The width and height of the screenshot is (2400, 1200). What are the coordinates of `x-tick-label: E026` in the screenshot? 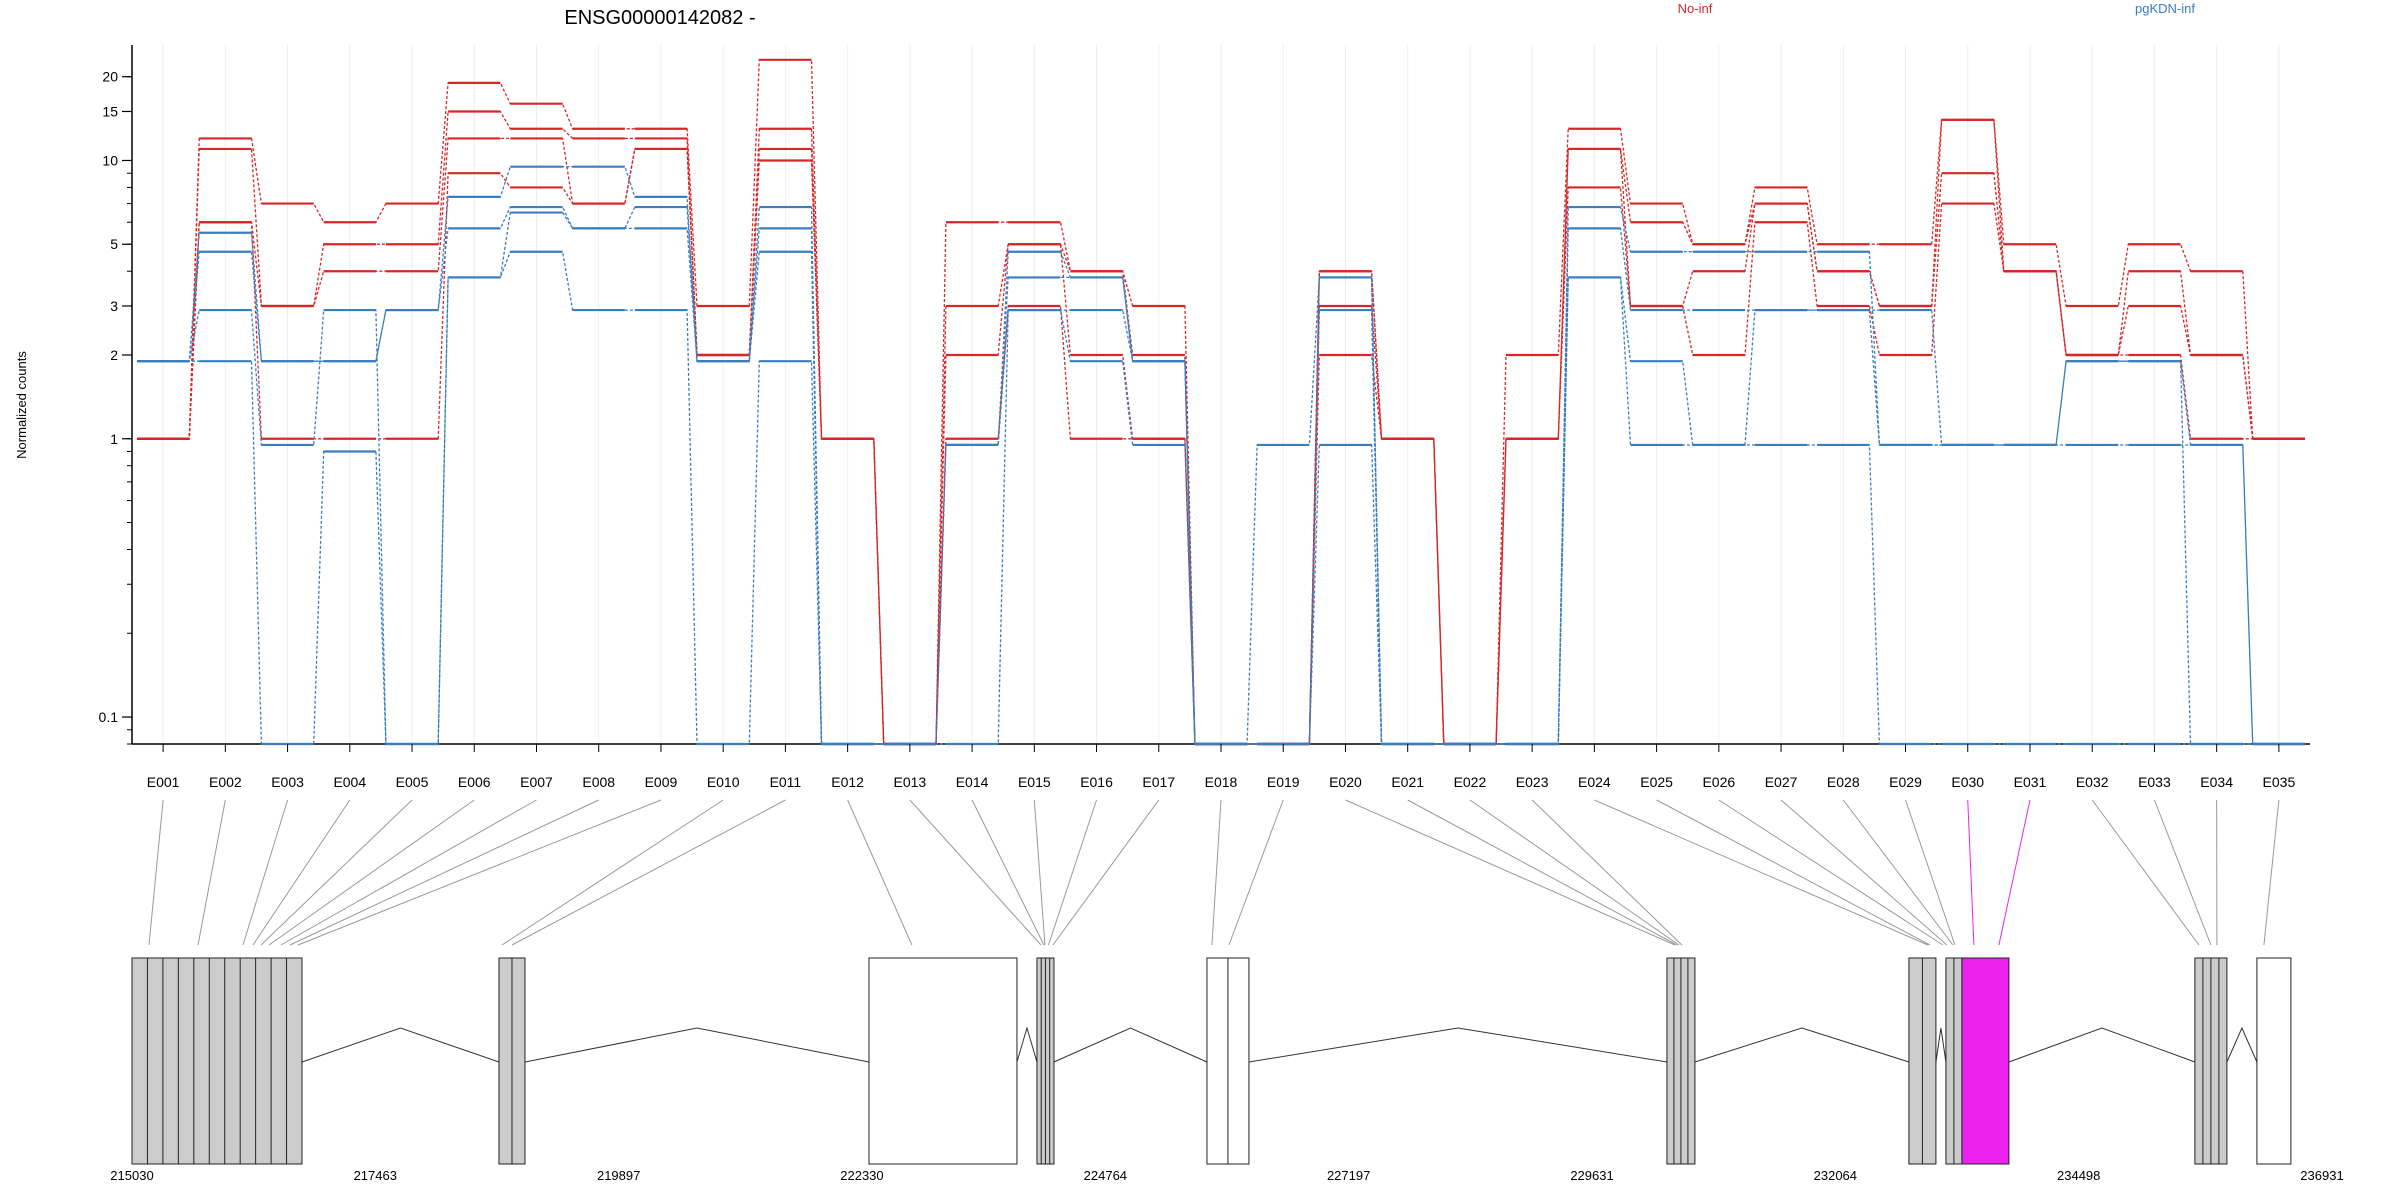 It's located at (1718, 782).